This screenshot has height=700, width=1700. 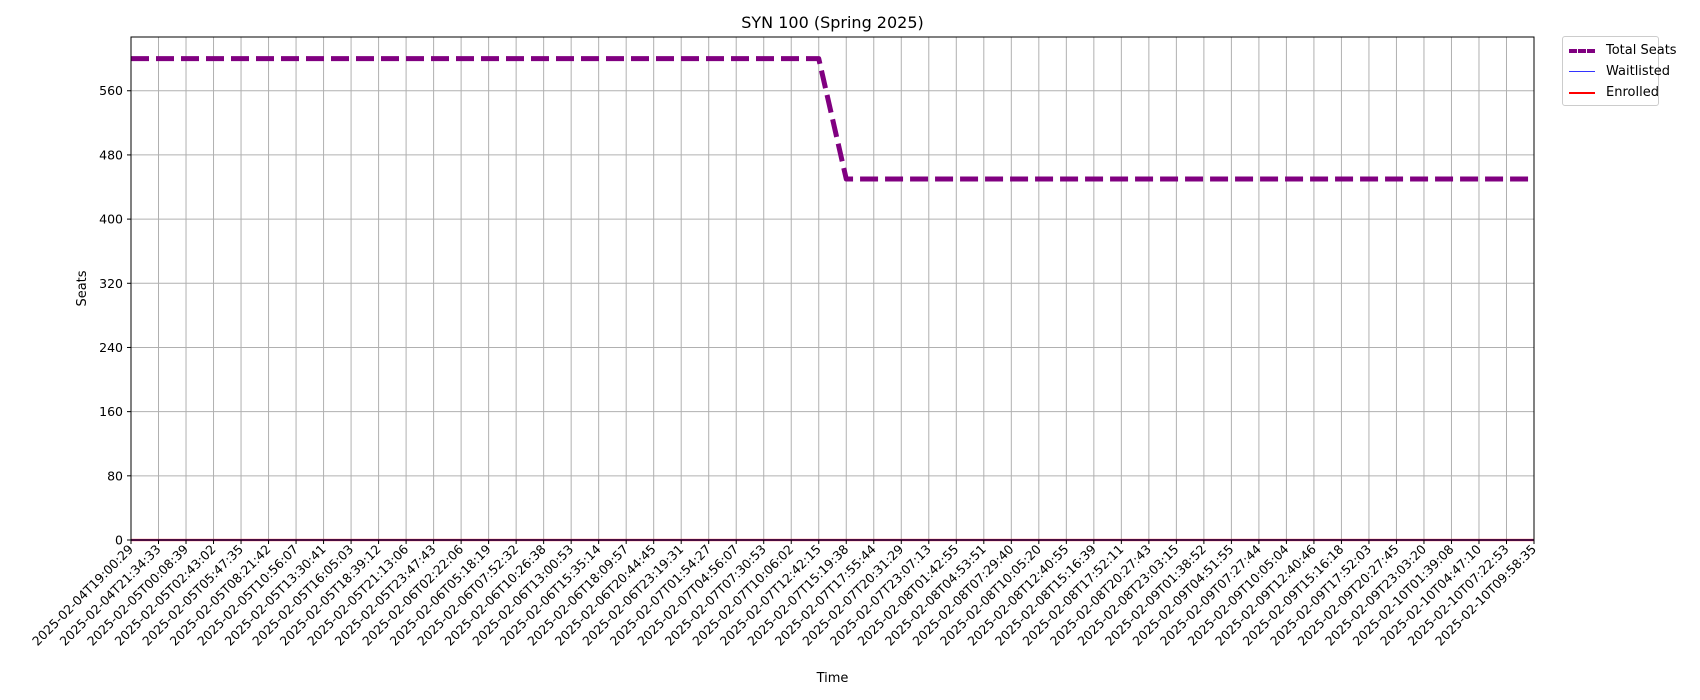 What do you see at coordinates (111, 347) in the screenshot?
I see `y-tick-label: 240` at bounding box center [111, 347].